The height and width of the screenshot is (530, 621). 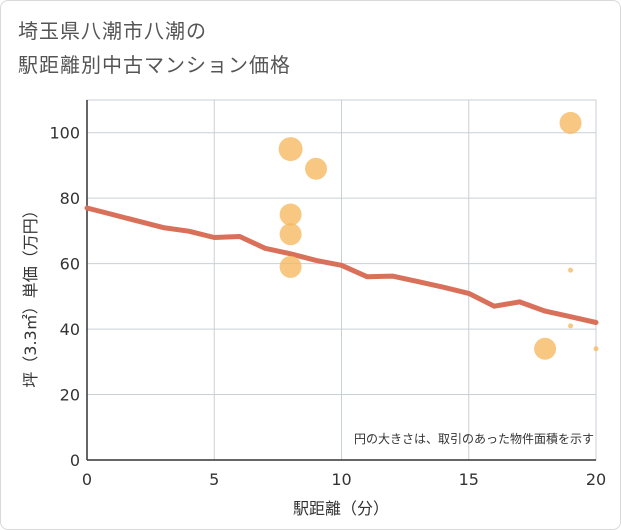 What do you see at coordinates (214, 479) in the screenshot?
I see `x-tick-label: 5` at bounding box center [214, 479].